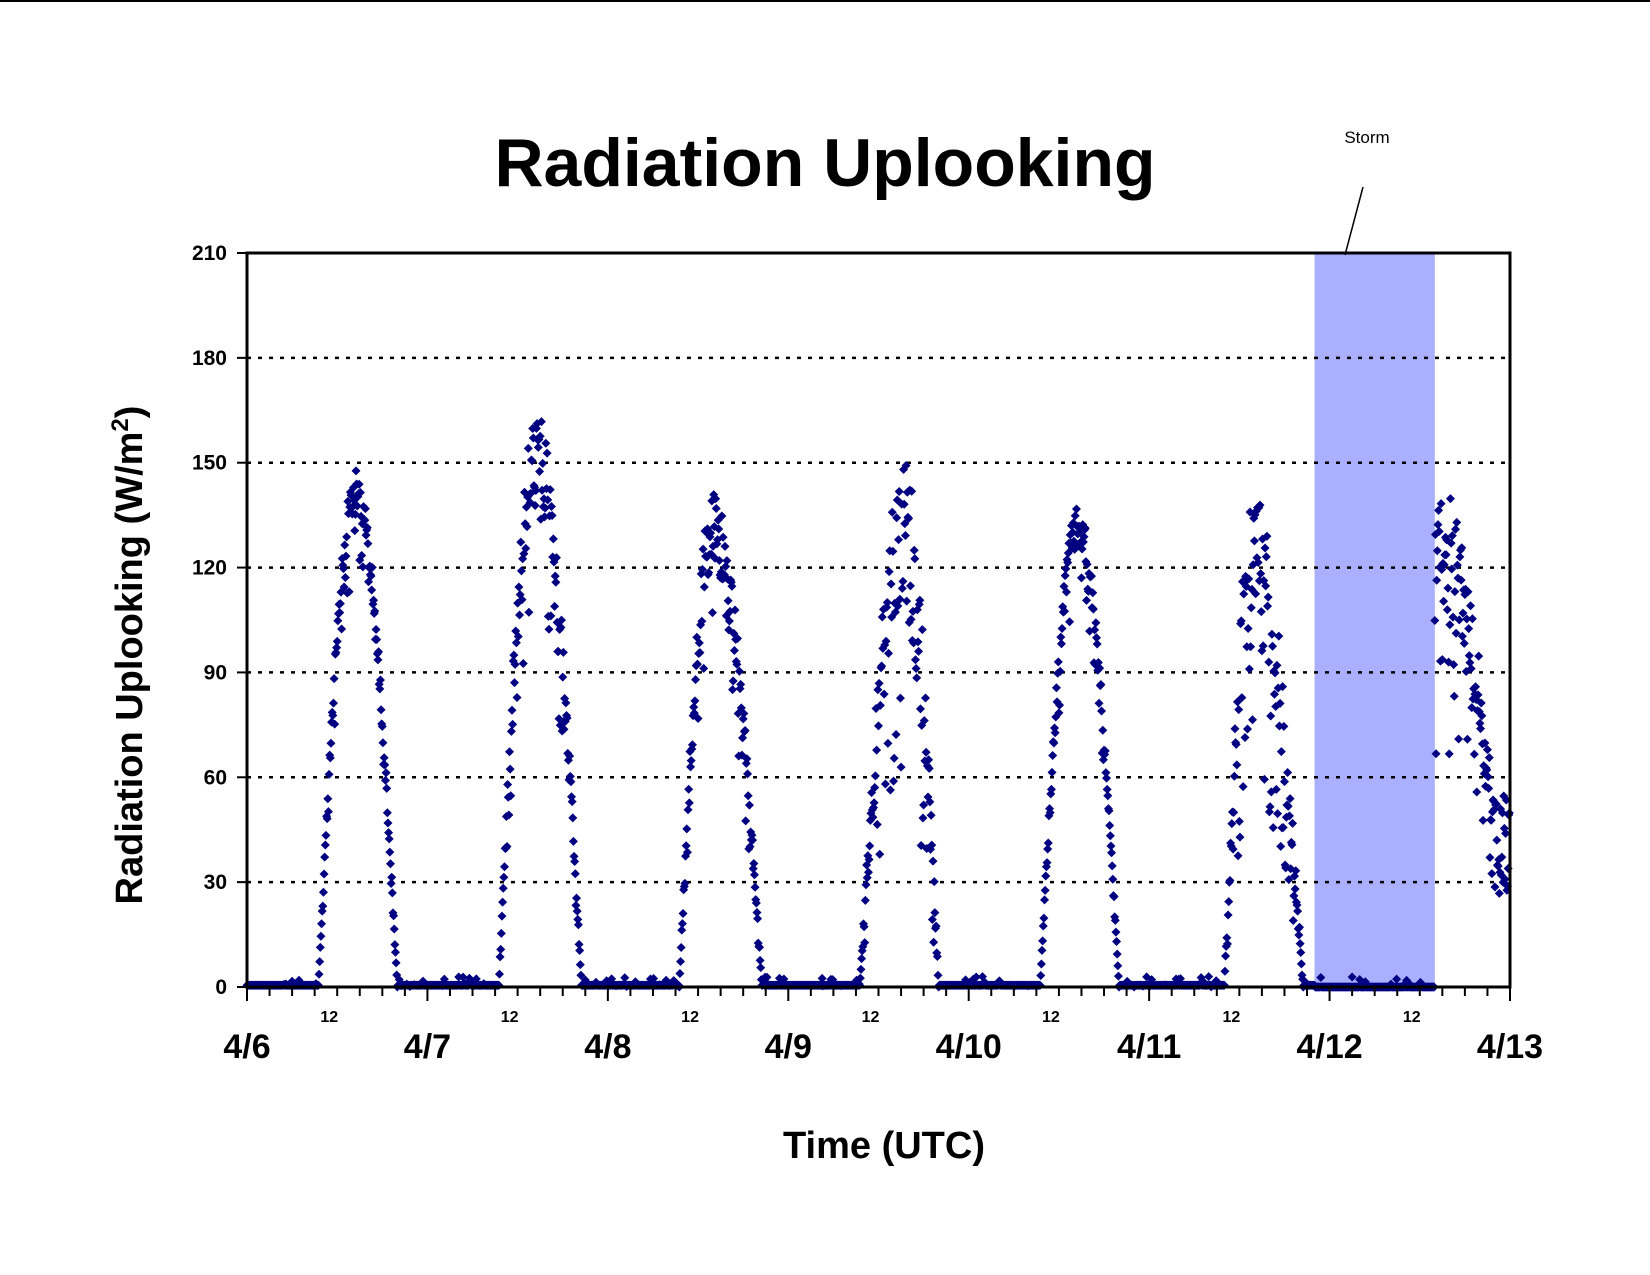  What do you see at coordinates (824, 163) in the screenshot?
I see `chart-title: Radiation Uplooking` at bounding box center [824, 163].